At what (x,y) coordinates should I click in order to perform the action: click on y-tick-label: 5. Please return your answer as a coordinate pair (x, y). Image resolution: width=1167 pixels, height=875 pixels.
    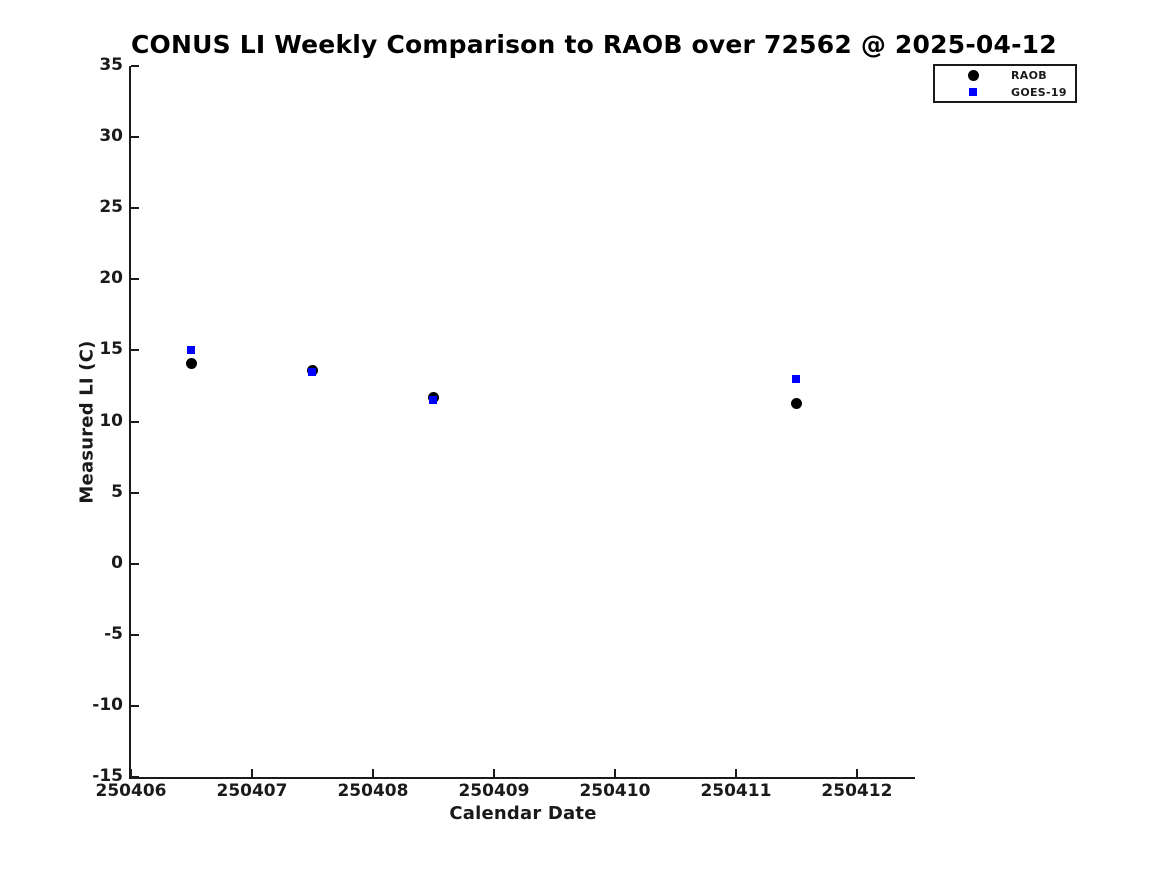
    Looking at the image, I should click on (117, 491).